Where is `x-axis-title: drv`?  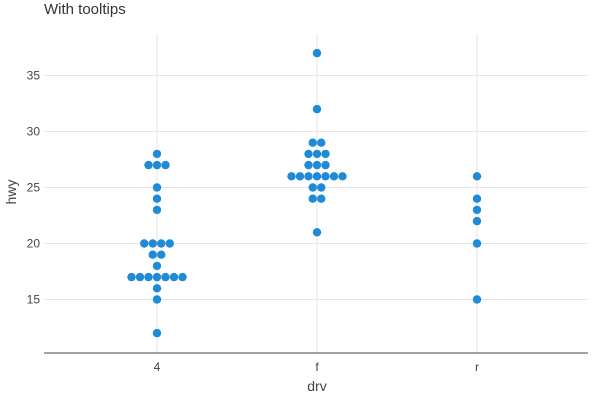 x-axis-title: drv is located at coordinates (316, 386).